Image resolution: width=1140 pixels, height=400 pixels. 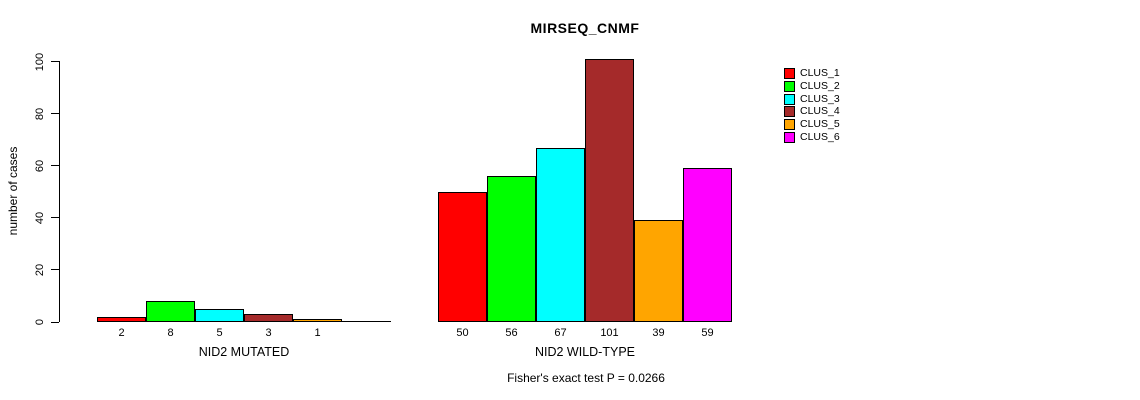 I want to click on legend-label: CLUS_4, so click(x=820, y=111).